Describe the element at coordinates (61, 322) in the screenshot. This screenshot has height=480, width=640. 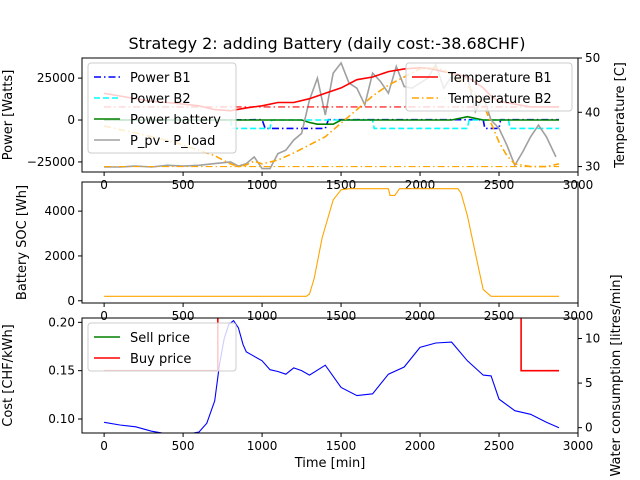
I see `y-tick-label: 0.20` at that location.